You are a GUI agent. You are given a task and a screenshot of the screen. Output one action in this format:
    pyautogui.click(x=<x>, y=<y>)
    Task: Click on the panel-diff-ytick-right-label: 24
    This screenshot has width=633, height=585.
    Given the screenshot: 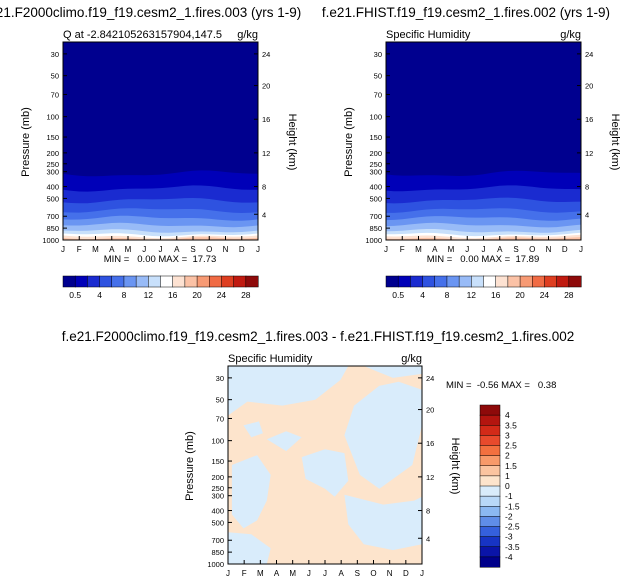 What is the action you would take?
    pyautogui.click(x=430, y=378)
    